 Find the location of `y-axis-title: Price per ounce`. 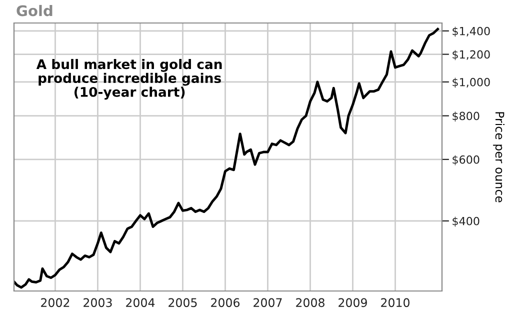

y-axis-title: Price per ounce is located at coordinates (498, 157).